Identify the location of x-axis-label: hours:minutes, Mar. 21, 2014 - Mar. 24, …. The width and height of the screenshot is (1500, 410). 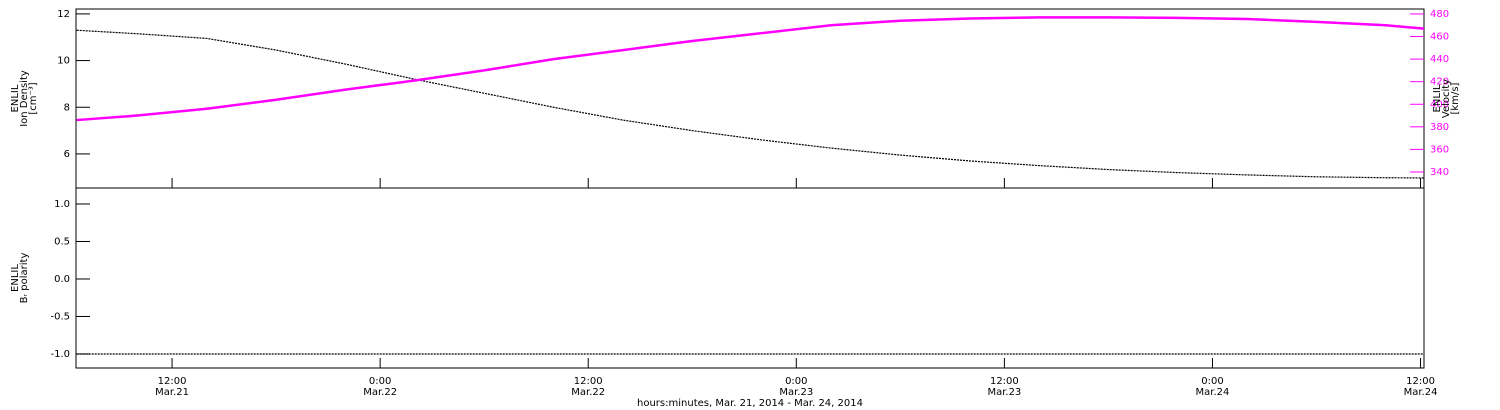
(750, 403).